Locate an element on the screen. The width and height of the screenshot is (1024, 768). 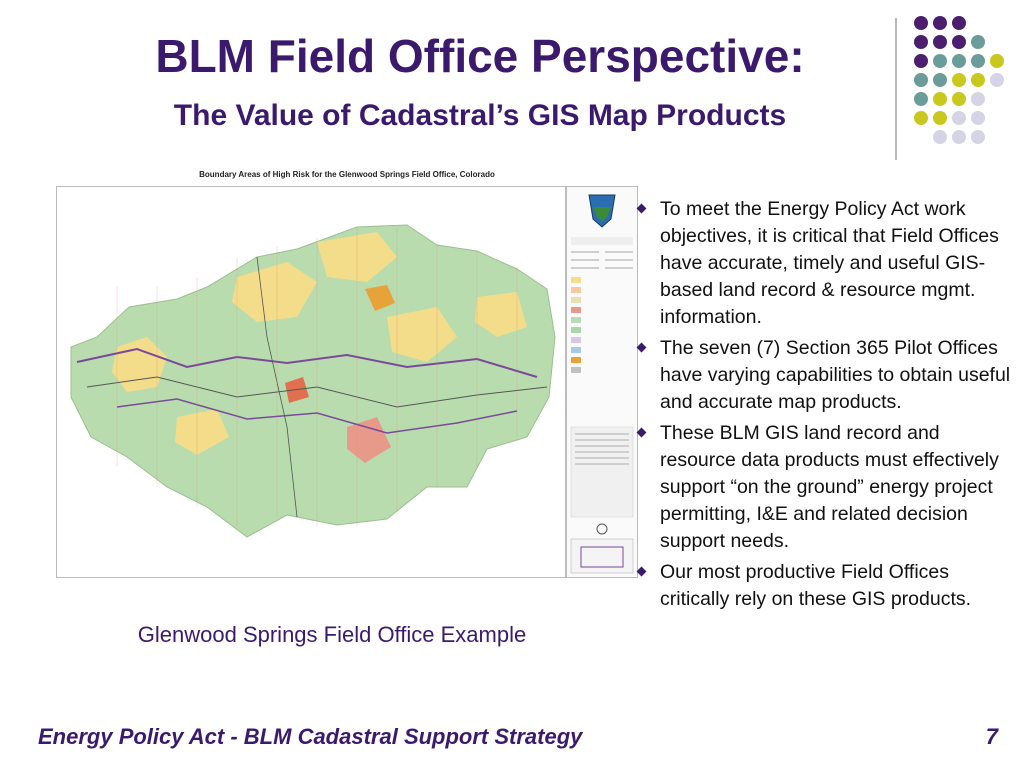
decorative-divider is located at coordinates (896, 89).